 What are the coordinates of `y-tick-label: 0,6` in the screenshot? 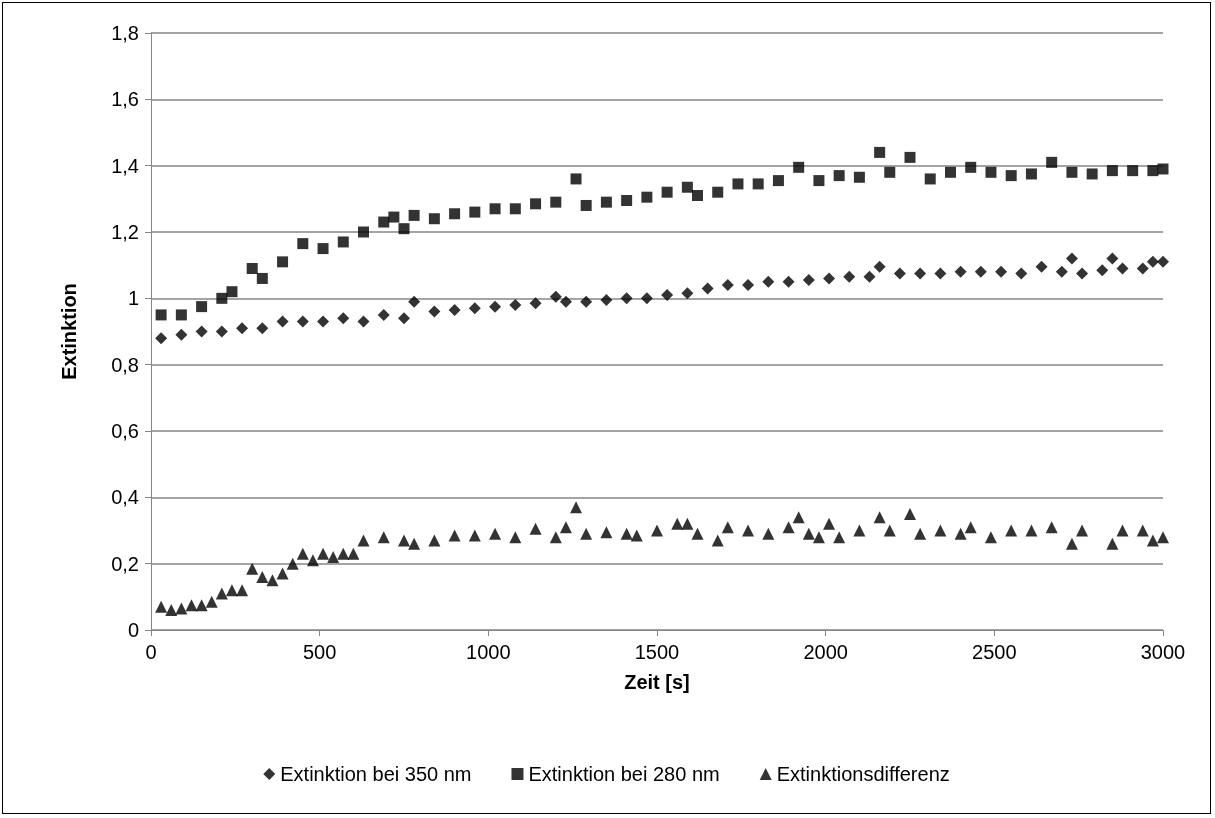 It's located at (125, 431).